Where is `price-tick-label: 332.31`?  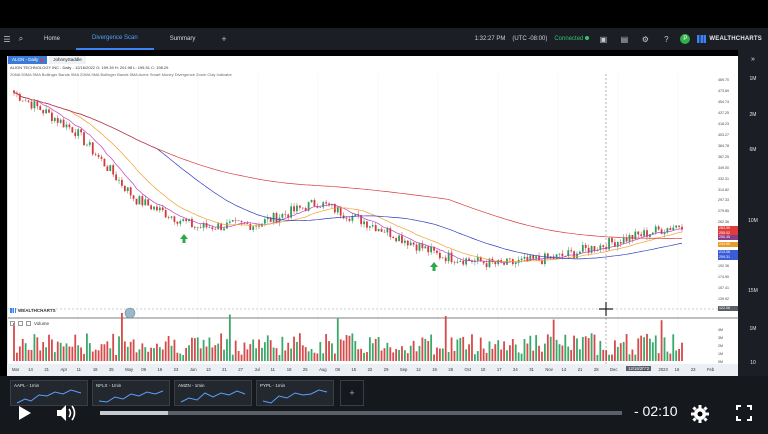
price-tick-label: 332.31 is located at coordinates (723, 178).